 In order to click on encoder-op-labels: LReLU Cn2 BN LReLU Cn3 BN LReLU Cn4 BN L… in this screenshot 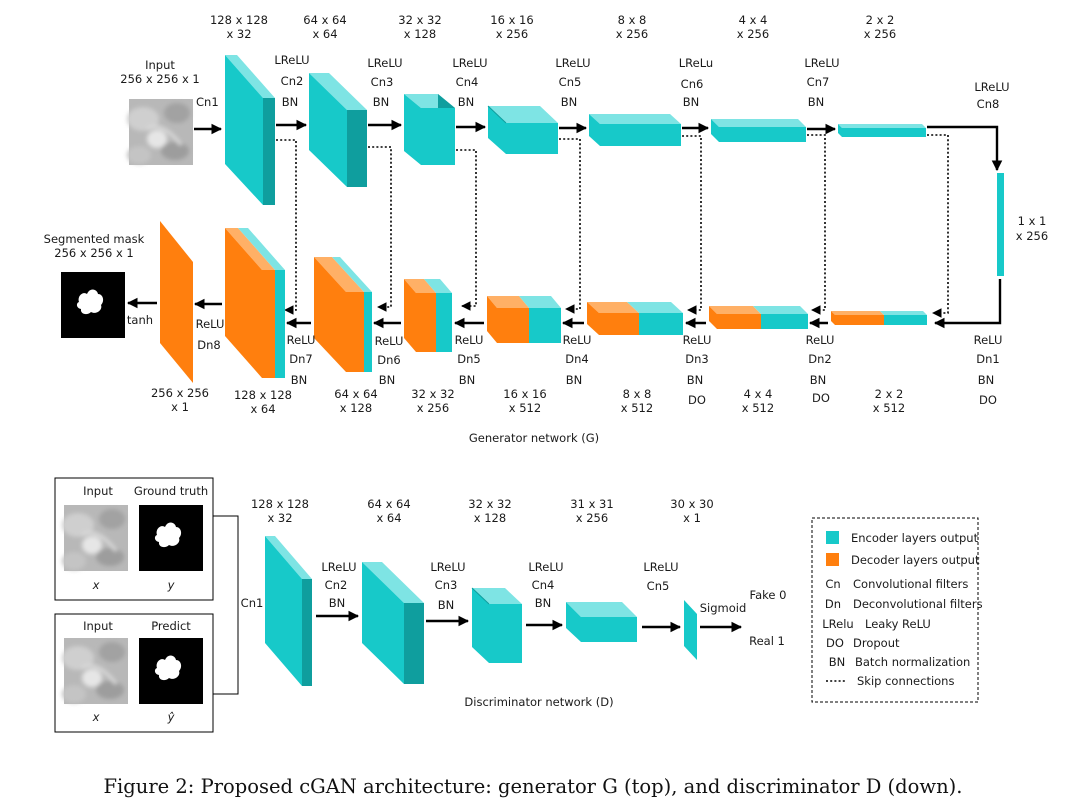, I will do `click(641, 82)`.